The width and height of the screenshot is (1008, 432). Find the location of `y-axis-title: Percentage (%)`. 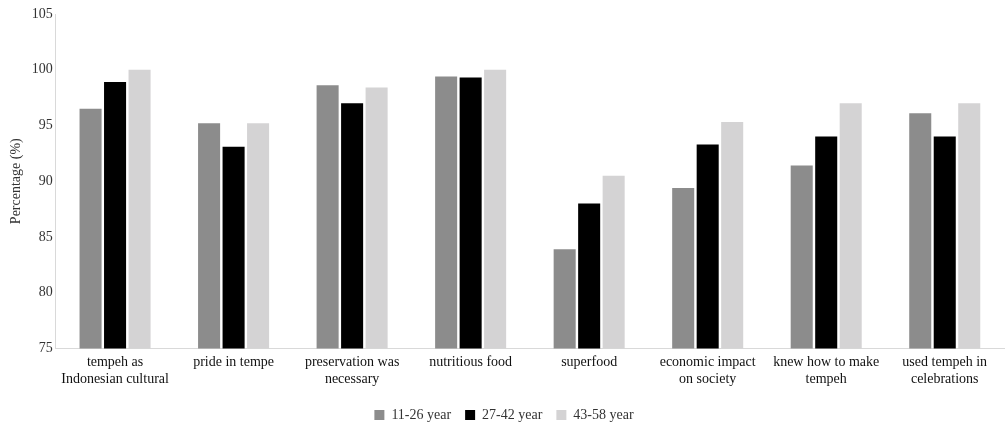

y-axis-title: Percentage (%) is located at coordinates (16, 181).